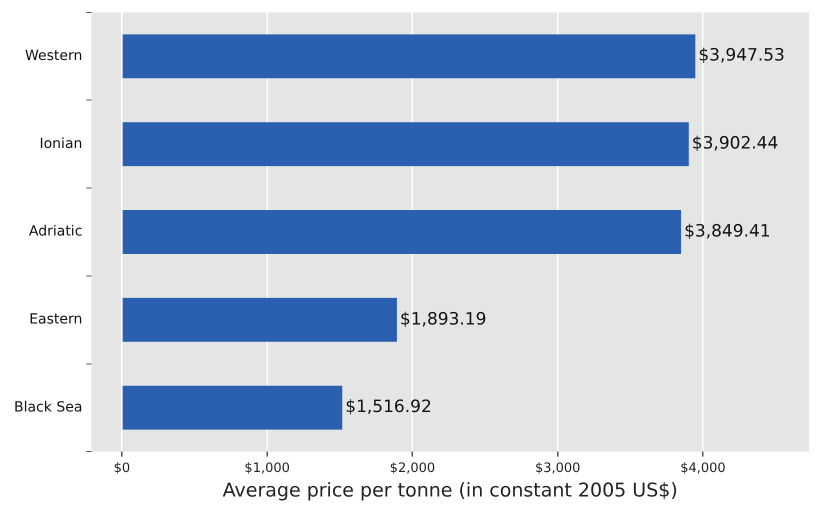 The height and width of the screenshot is (511, 819). Describe the element at coordinates (48, 407) in the screenshot. I see `y-tick-label: Black Sea` at that location.